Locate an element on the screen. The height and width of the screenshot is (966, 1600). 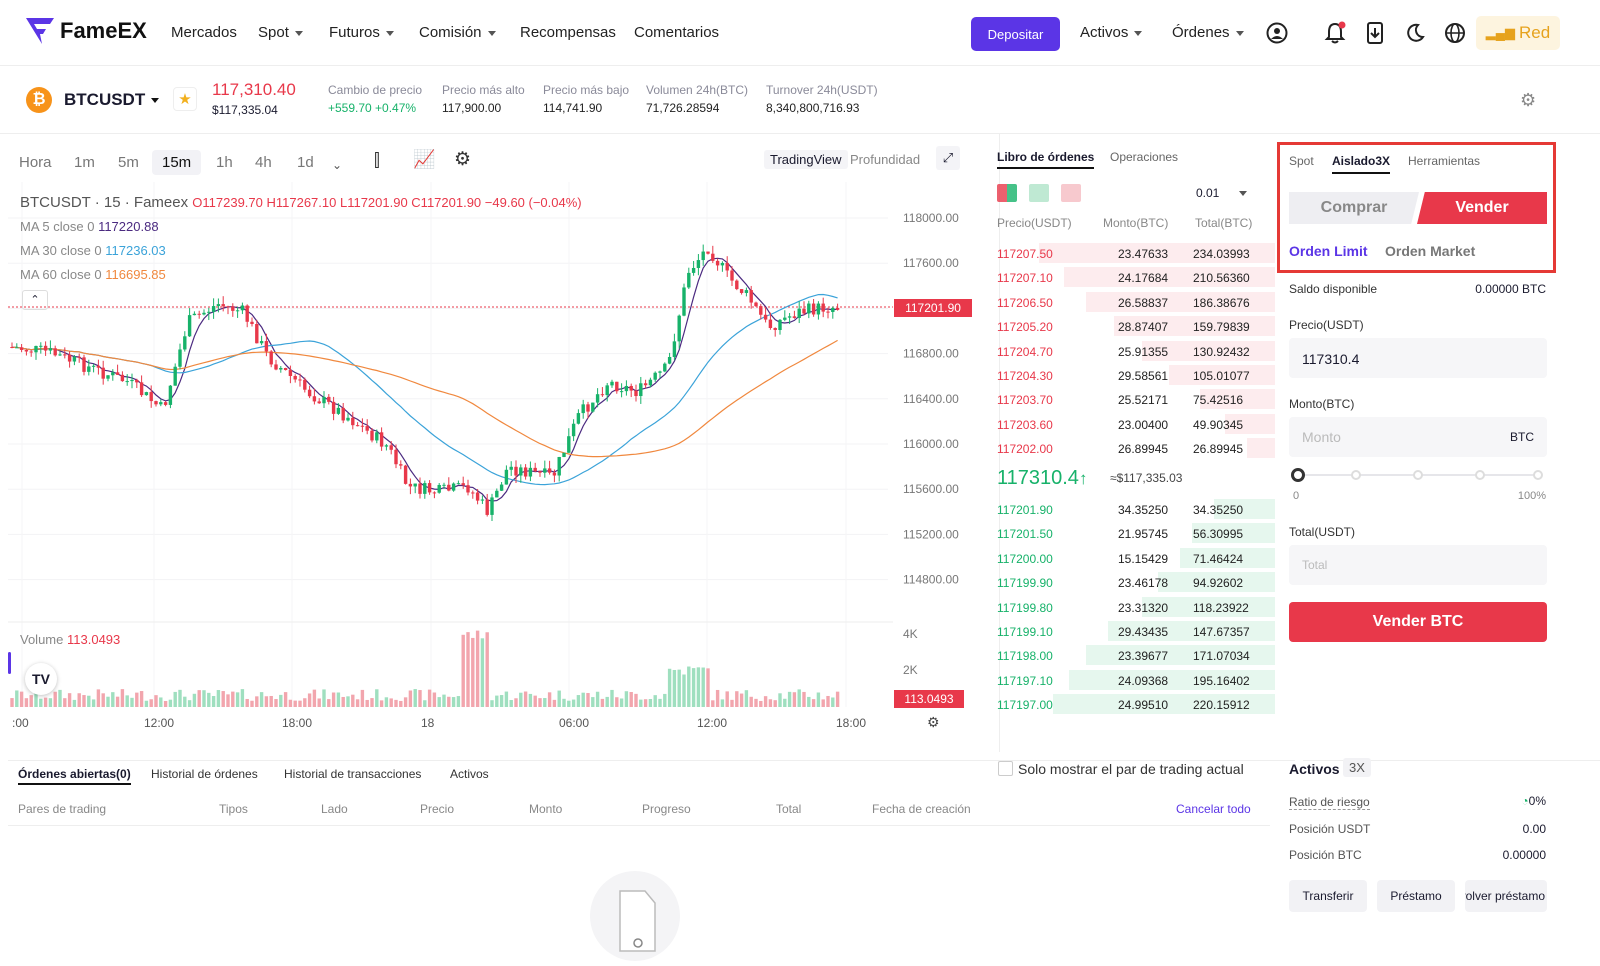
risk-ratio-label: Ratio de riesgo is located at coordinates (1329, 802).